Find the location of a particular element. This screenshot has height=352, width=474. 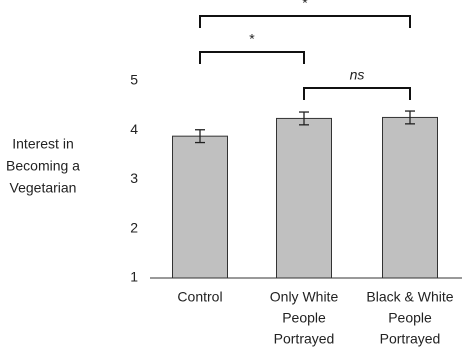

x-tick-label: Control is located at coordinates (199, 297).